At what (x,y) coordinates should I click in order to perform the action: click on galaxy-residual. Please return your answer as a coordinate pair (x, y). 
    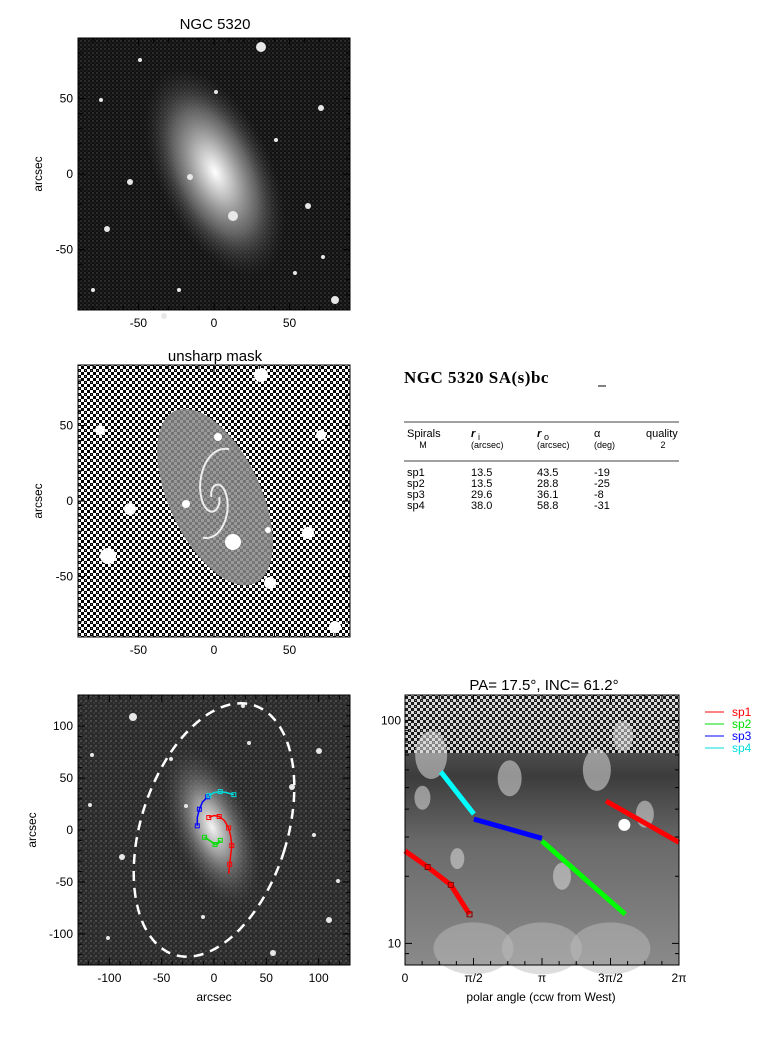
    Looking at the image, I should click on (215, 497).